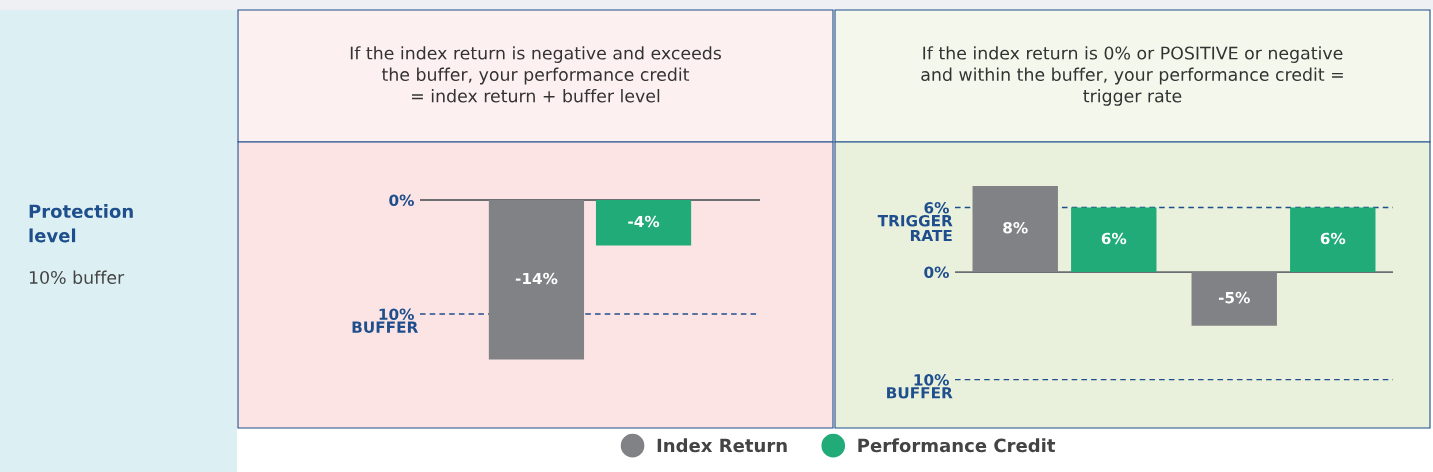 The width and height of the screenshot is (1433, 472). What do you see at coordinates (936, 207) in the screenshot?
I see `y-tick-label: 6%` at bounding box center [936, 207].